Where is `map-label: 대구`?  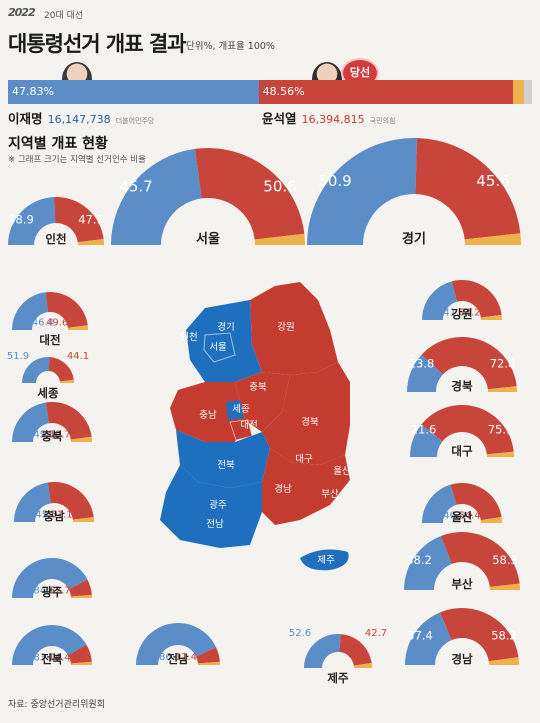
map-label: 대구 is located at coordinates (304, 459).